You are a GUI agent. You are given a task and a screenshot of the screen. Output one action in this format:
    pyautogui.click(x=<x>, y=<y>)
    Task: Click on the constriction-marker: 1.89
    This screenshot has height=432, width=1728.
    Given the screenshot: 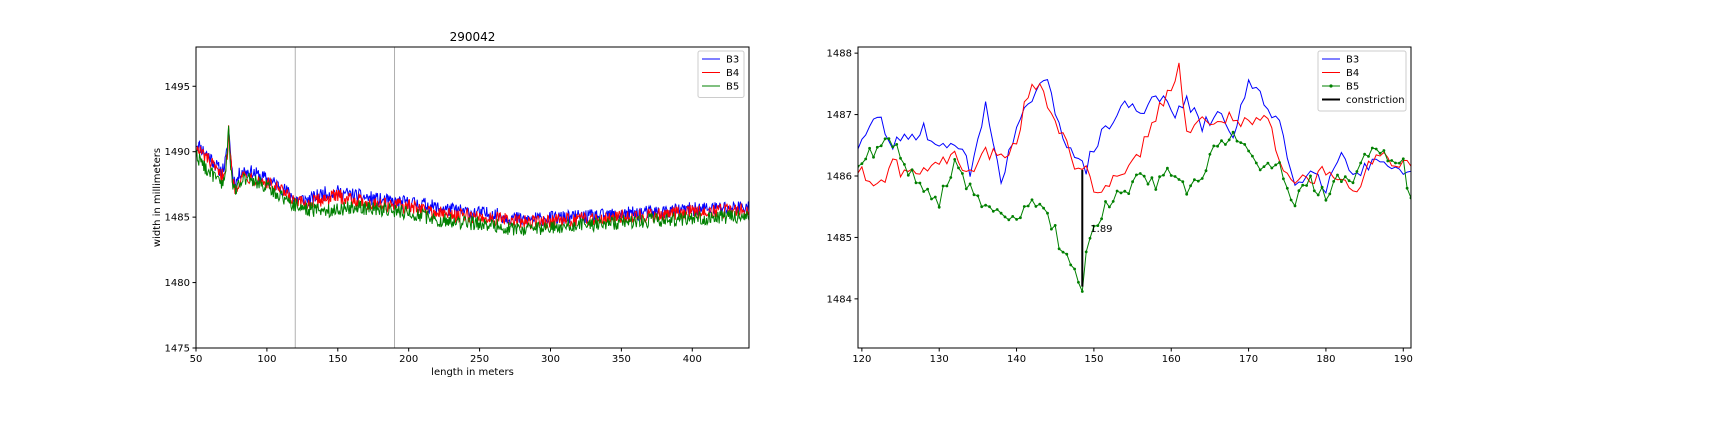 What is the action you would take?
    pyautogui.click(x=1097, y=228)
    